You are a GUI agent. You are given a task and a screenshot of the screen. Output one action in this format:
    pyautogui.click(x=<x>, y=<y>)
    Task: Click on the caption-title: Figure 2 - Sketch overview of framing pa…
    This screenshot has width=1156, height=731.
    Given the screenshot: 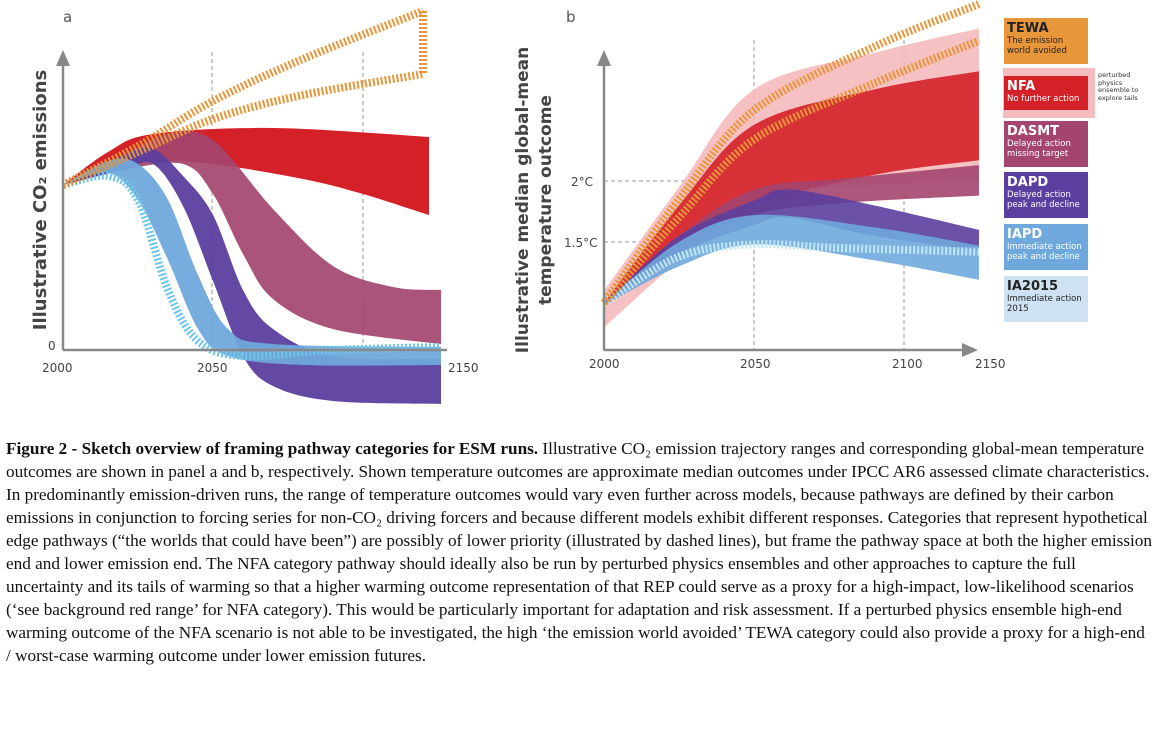 What is the action you would take?
    pyautogui.click(x=272, y=448)
    